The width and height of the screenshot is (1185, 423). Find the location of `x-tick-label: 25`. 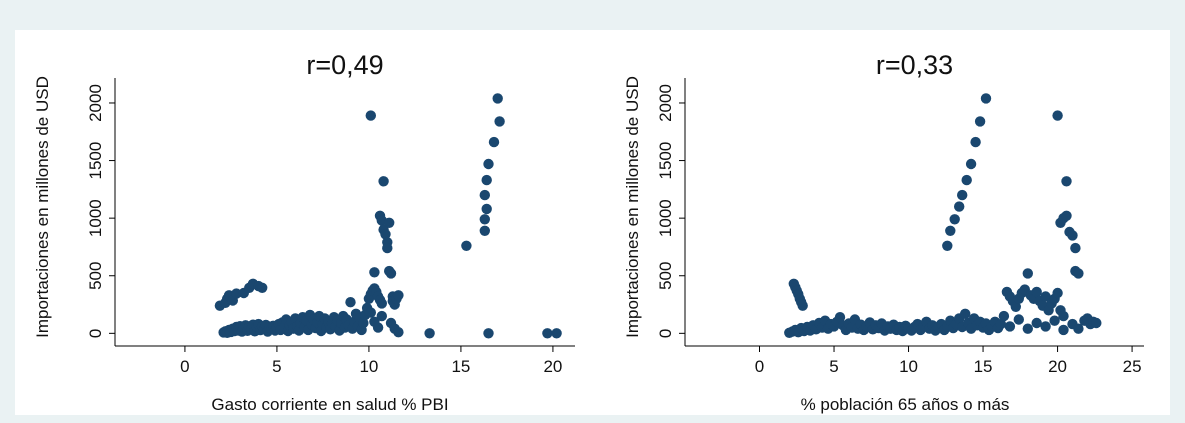

x-tick-label: 25 is located at coordinates (1132, 366).